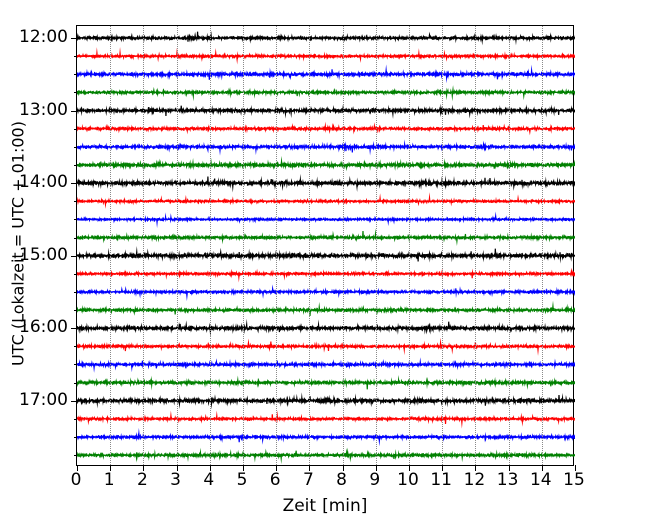 This screenshot has width=650, height=520. Describe the element at coordinates (299, 506) in the screenshot. I see `x-axis-title-name: Zeit` at that location.